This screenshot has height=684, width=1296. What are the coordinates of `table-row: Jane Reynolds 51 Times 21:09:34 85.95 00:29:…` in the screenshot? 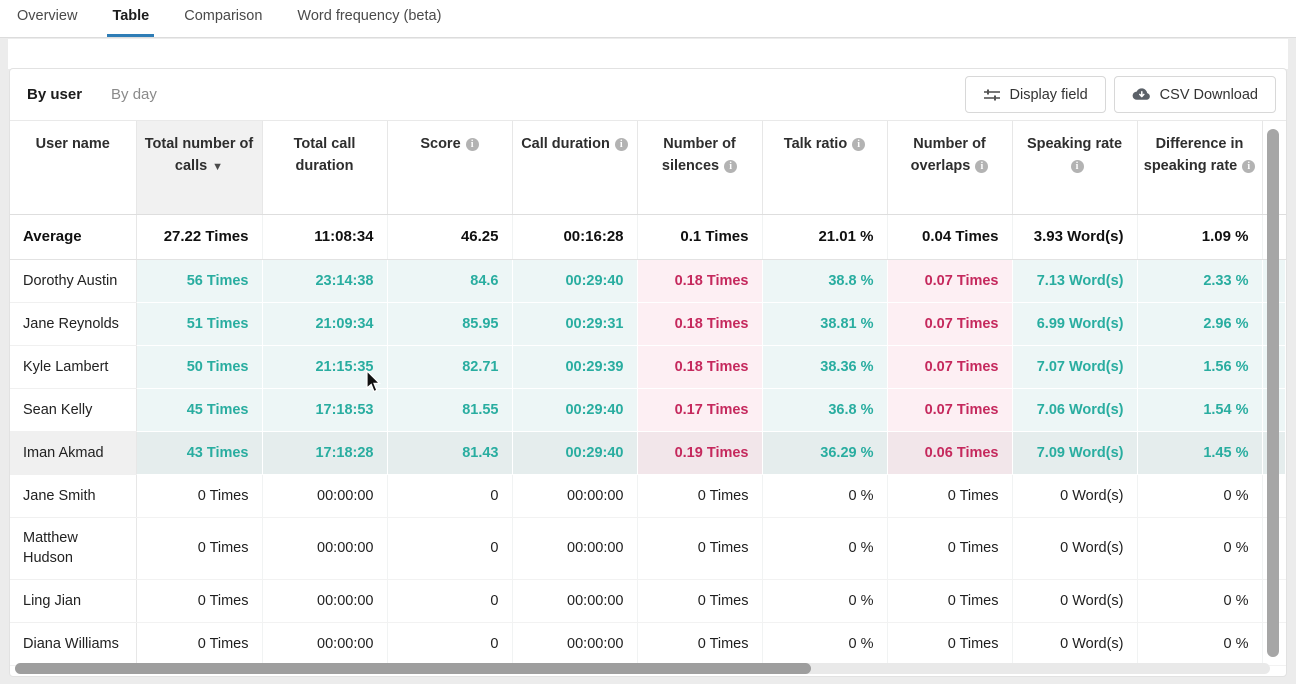 It's located at (648, 324).